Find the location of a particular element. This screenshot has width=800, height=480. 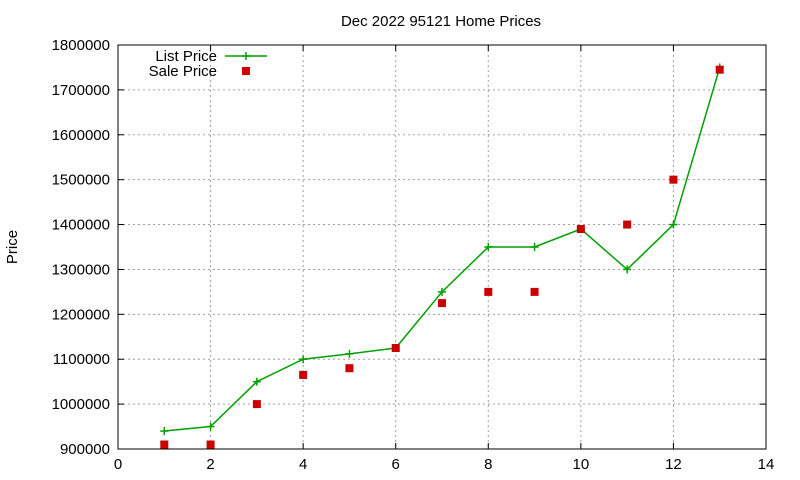

y-tick-label: 1400000 is located at coordinates (81, 225).